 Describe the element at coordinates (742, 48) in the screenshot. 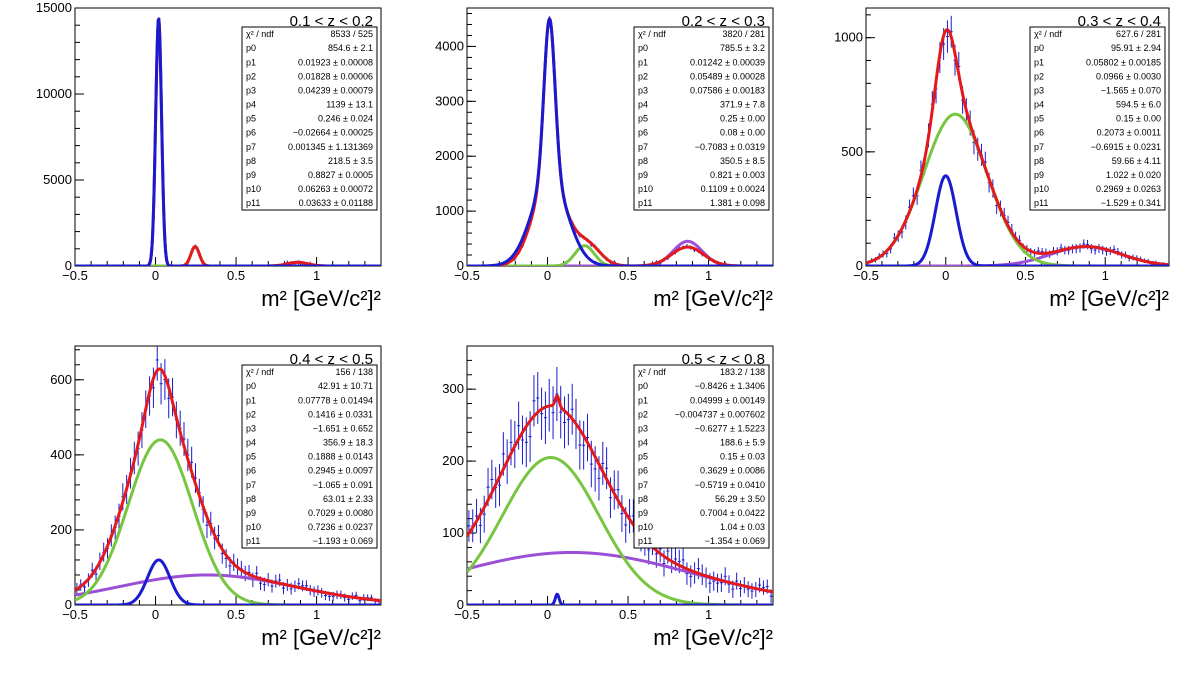

I see `stats-value: 785.5 ± 3.2` at that location.